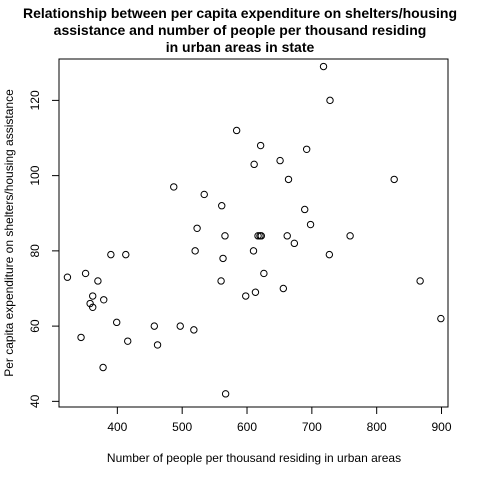 This screenshot has height=480, width=480. Describe the element at coordinates (279, 420) in the screenshot. I see `x-axis: 400 500 600 700 800 900` at that location.